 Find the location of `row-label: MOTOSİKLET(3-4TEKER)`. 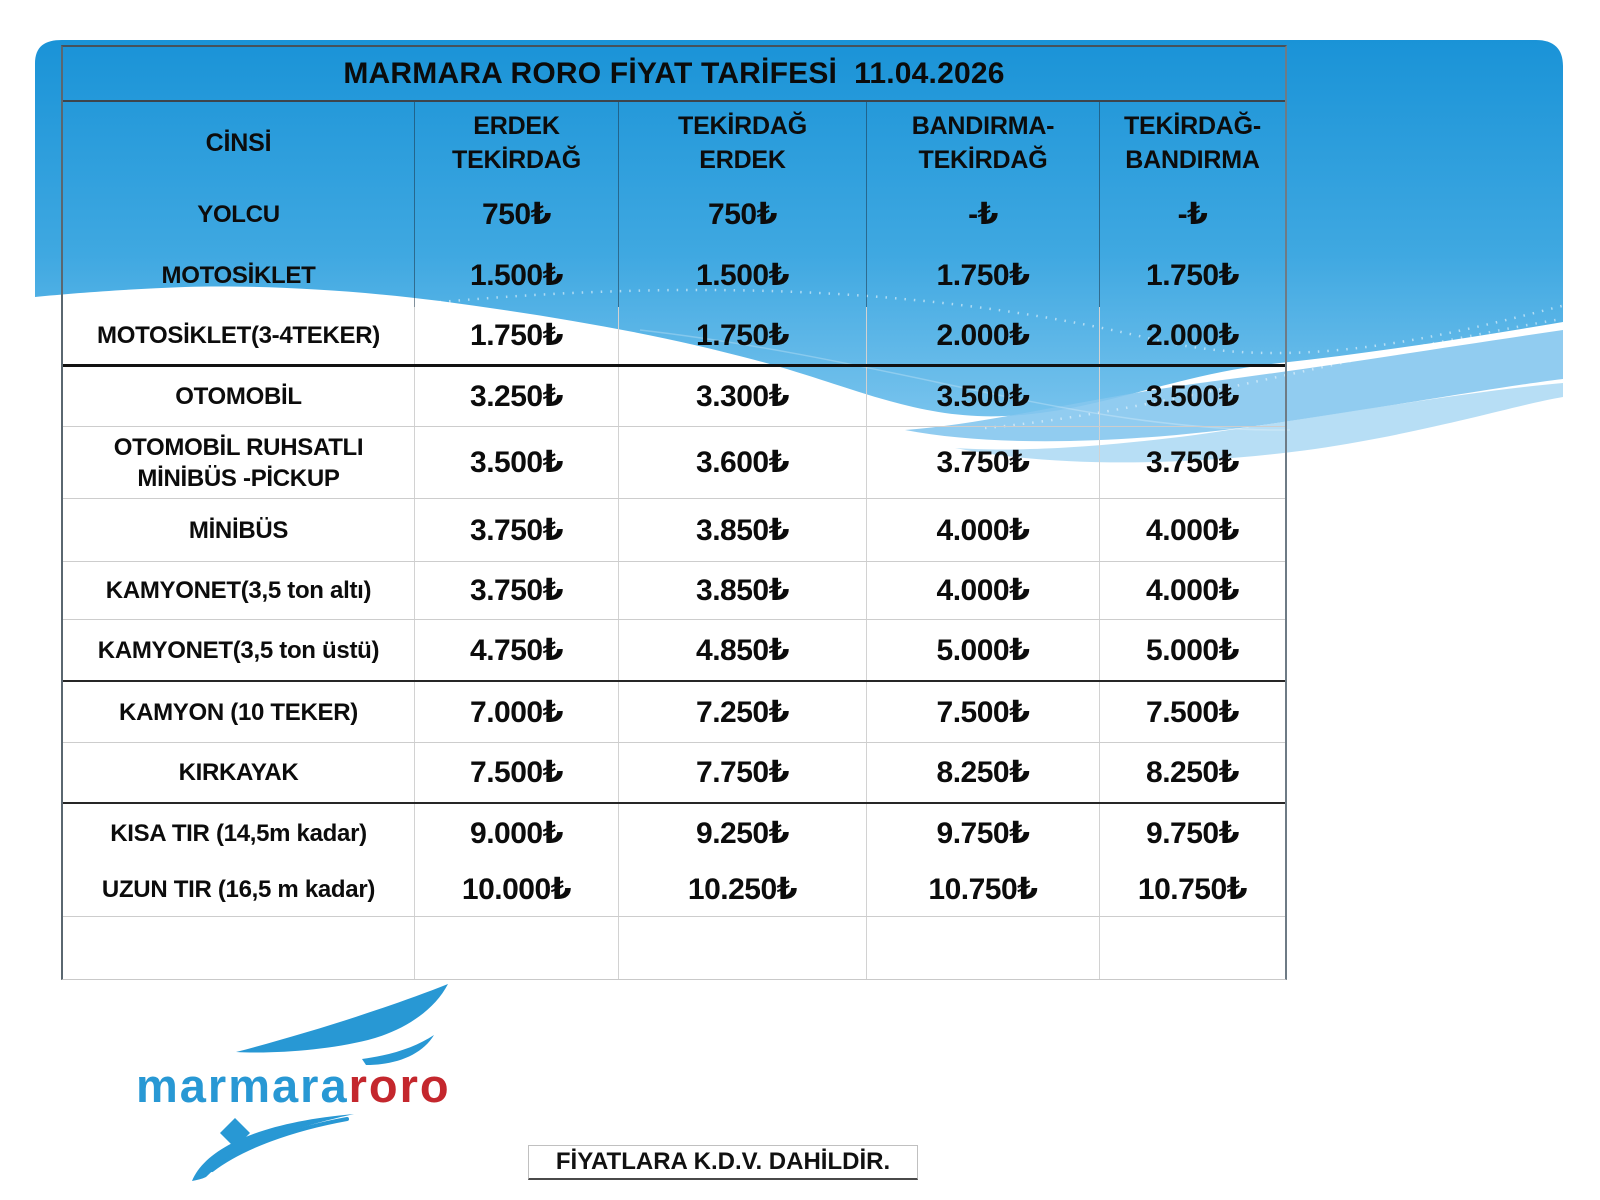

row-label: MOTOSİKLET(3-4TEKER) is located at coordinates (238, 335).